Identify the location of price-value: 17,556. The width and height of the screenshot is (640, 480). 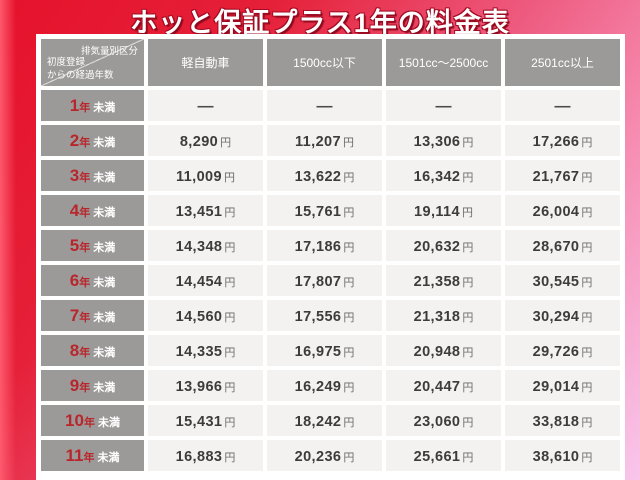
(318, 317).